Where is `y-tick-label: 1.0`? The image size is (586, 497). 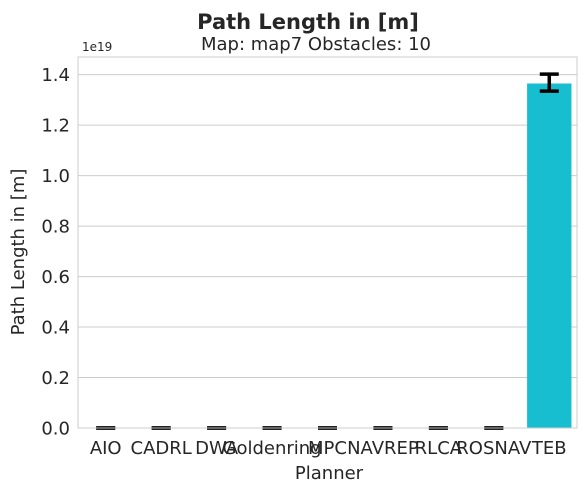
y-tick-label: 1.0 is located at coordinates (55, 176).